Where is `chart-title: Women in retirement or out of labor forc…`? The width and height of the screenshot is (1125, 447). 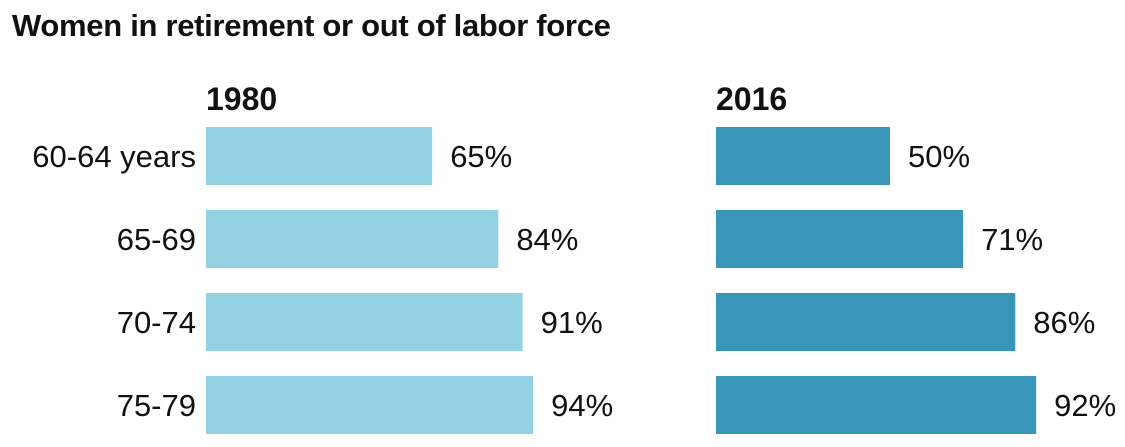 chart-title: Women in retirement or out of labor forc… is located at coordinates (311, 25).